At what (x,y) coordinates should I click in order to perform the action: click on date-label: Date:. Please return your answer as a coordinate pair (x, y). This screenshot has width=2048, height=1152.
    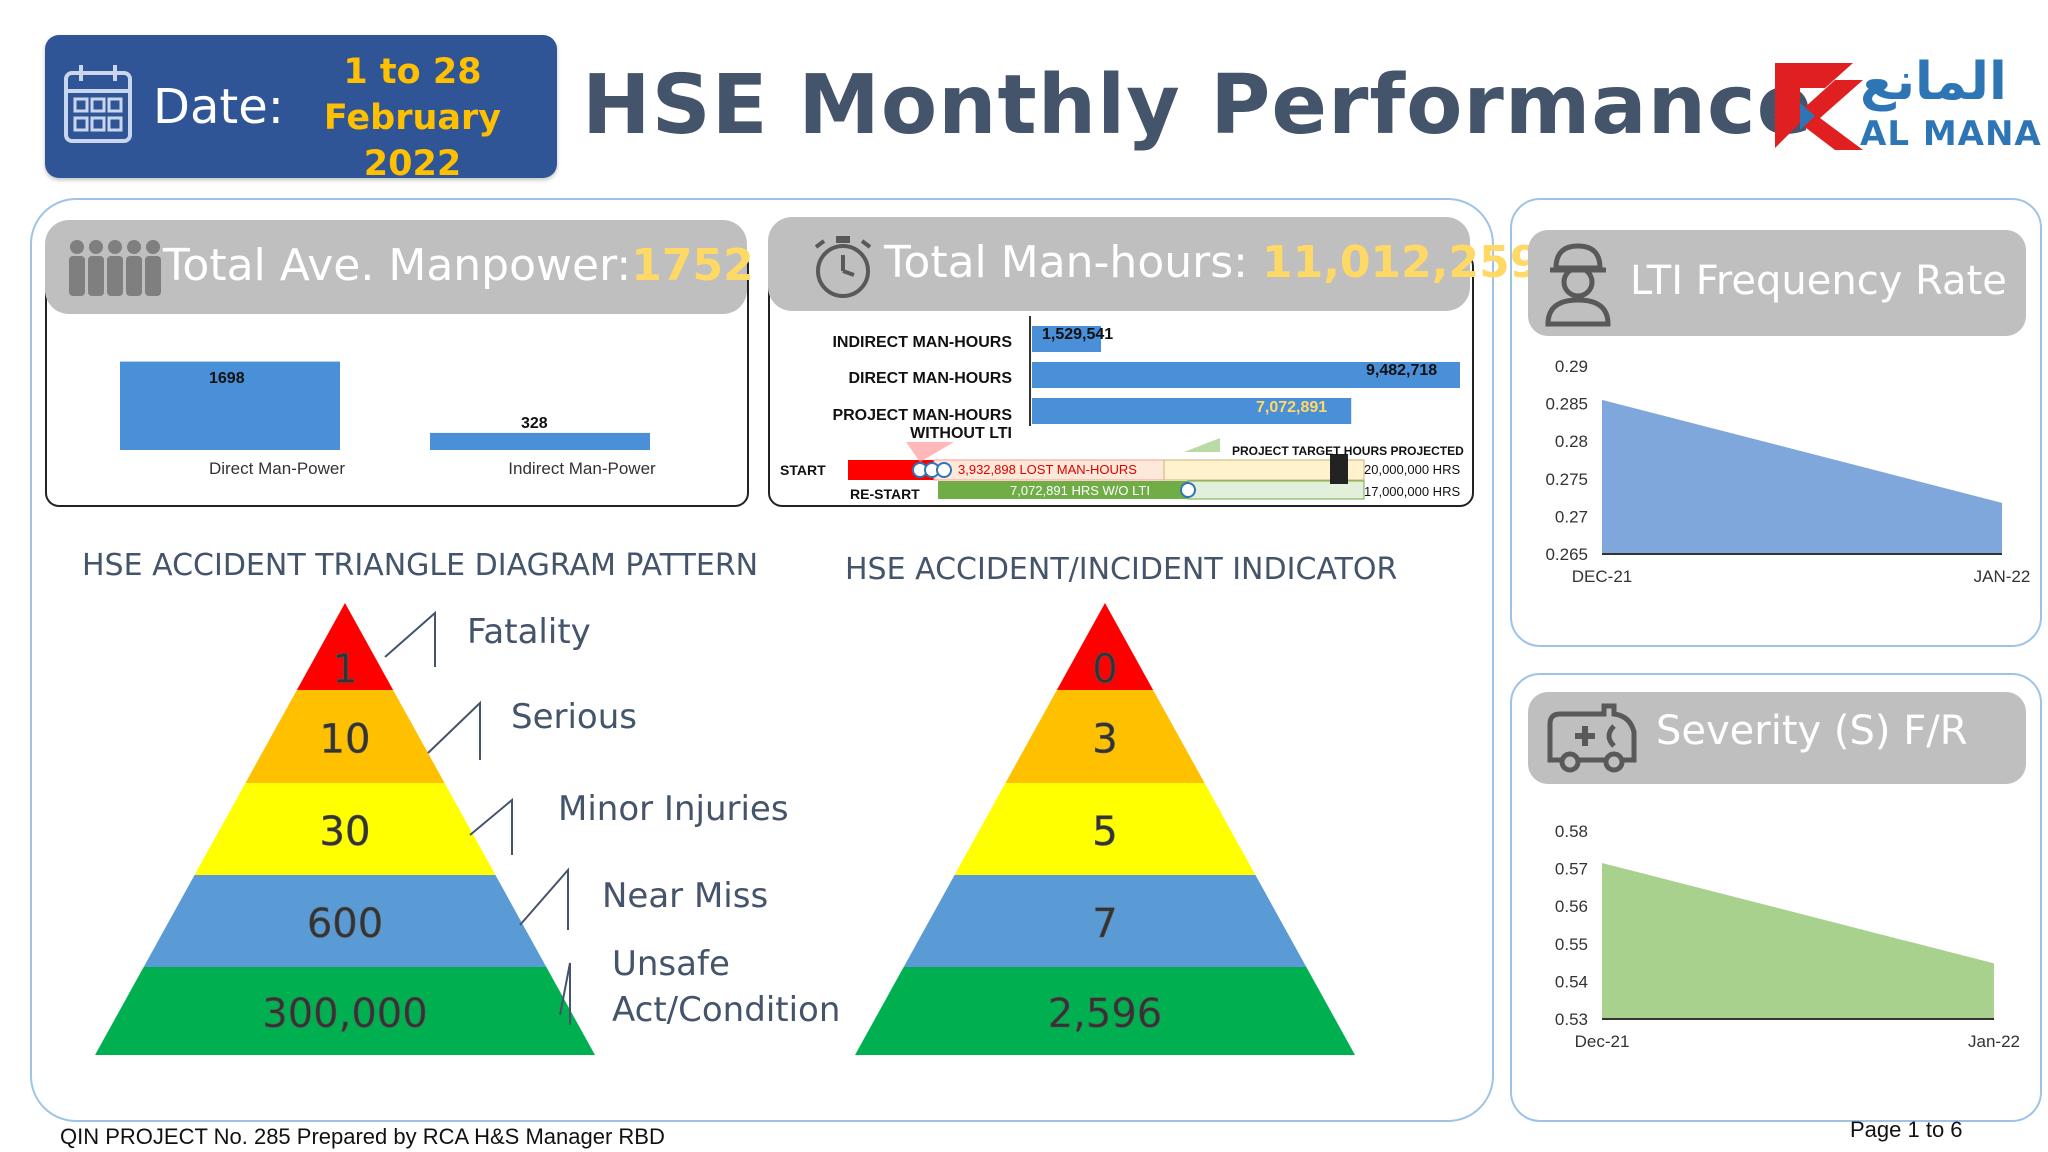
    Looking at the image, I should click on (218, 107).